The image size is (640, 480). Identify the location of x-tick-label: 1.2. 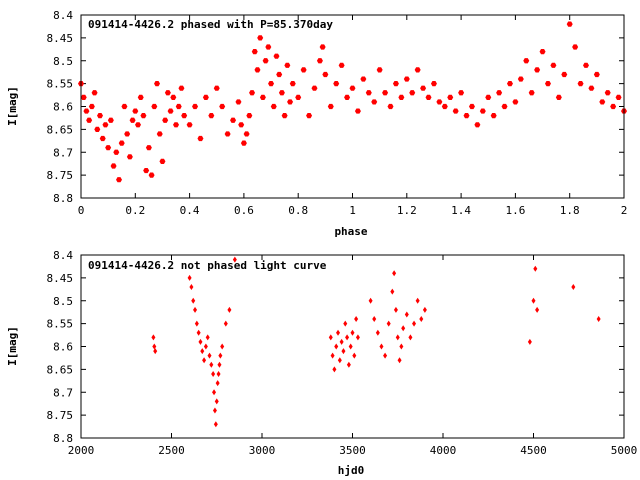
(407, 210).